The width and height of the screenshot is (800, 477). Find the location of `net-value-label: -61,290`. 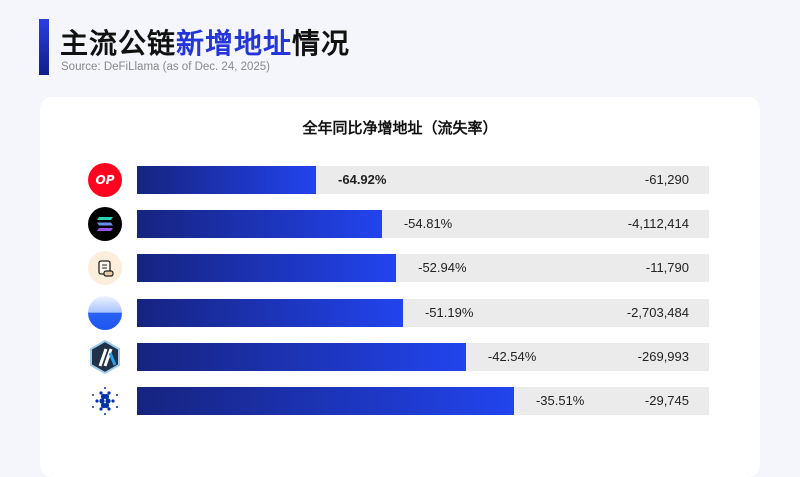

net-value-label: -61,290 is located at coordinates (666, 179).